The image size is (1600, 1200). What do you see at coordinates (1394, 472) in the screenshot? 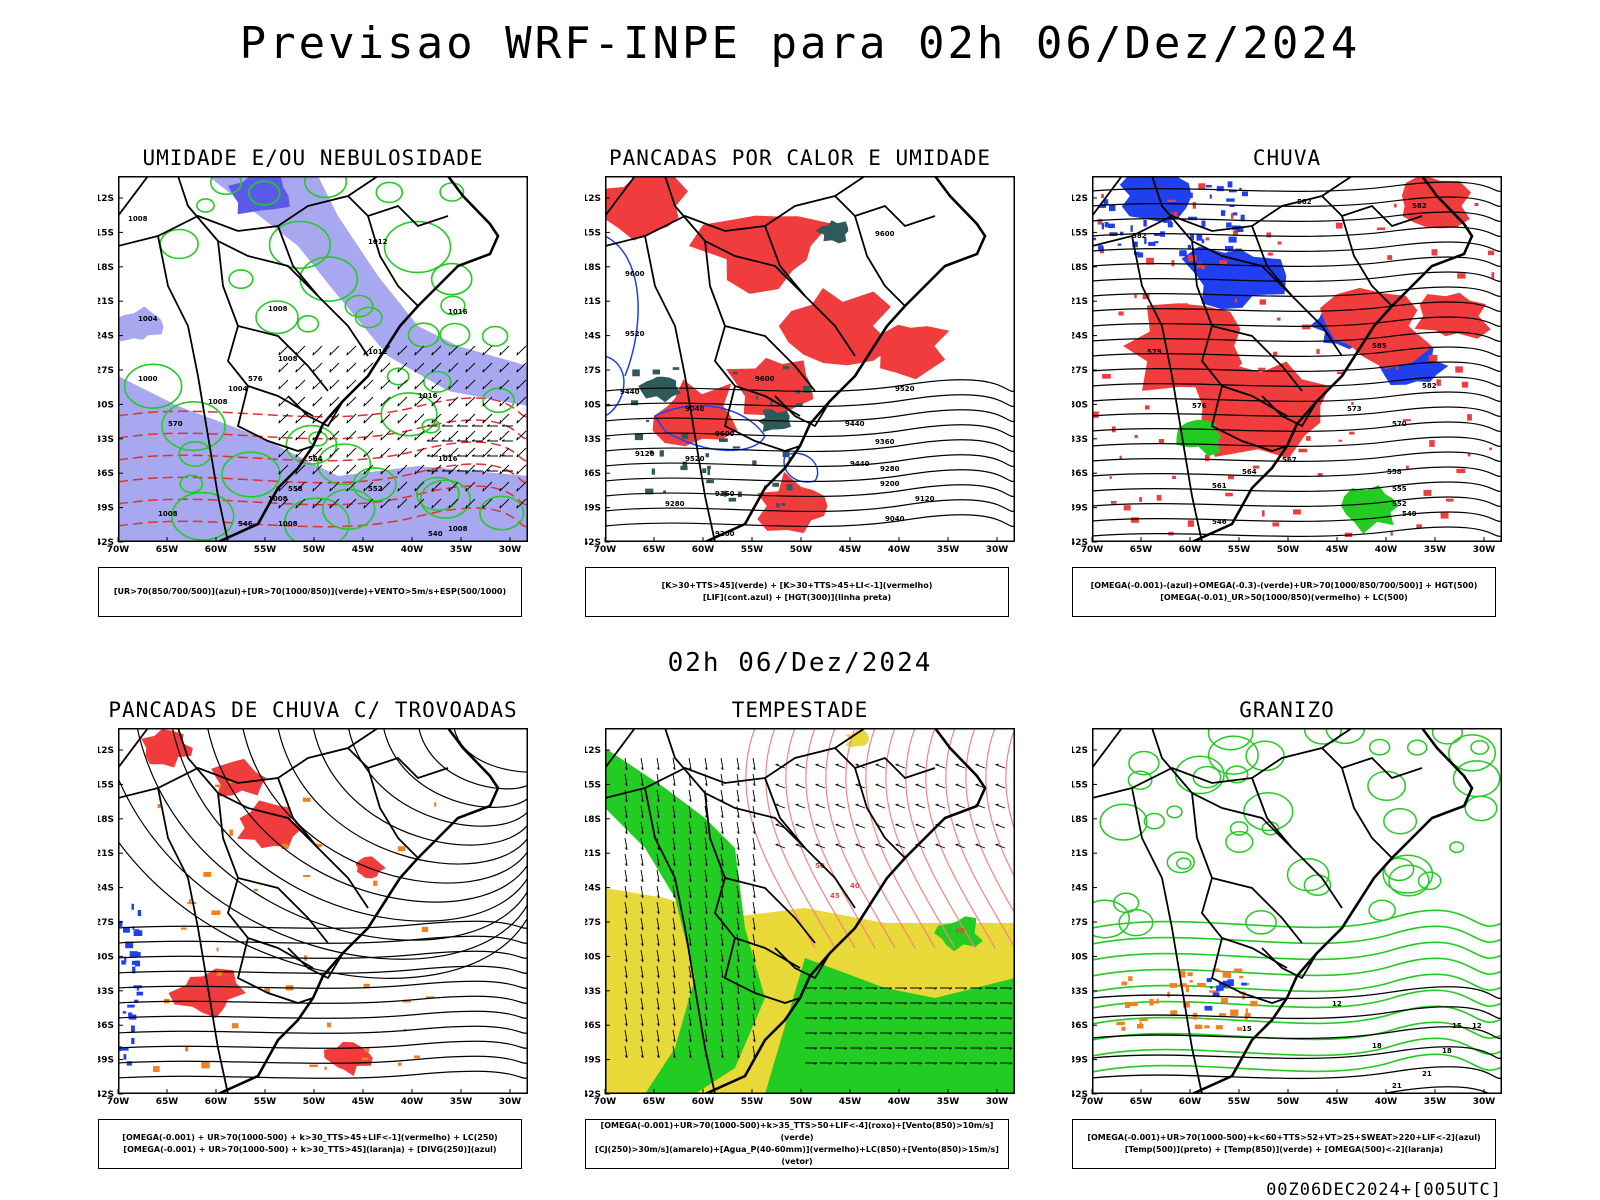
I see `contour-label: 558` at bounding box center [1394, 472].